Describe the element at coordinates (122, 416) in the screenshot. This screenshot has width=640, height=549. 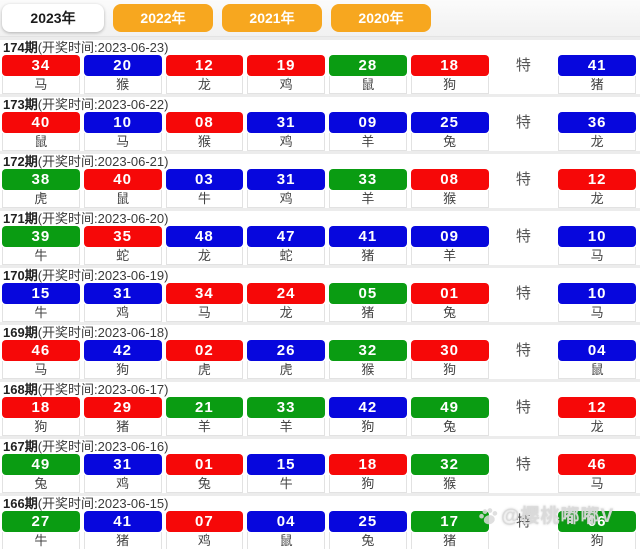
I see `ball-column: 29 猪` at that location.